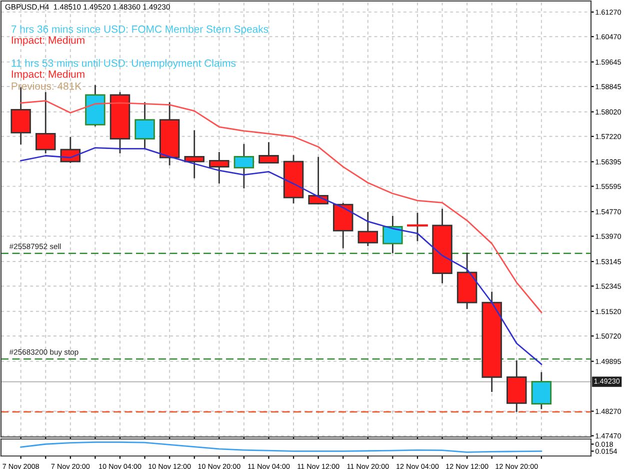 This screenshot has height=469, width=625. I want to click on line-series, so click(281, 447).